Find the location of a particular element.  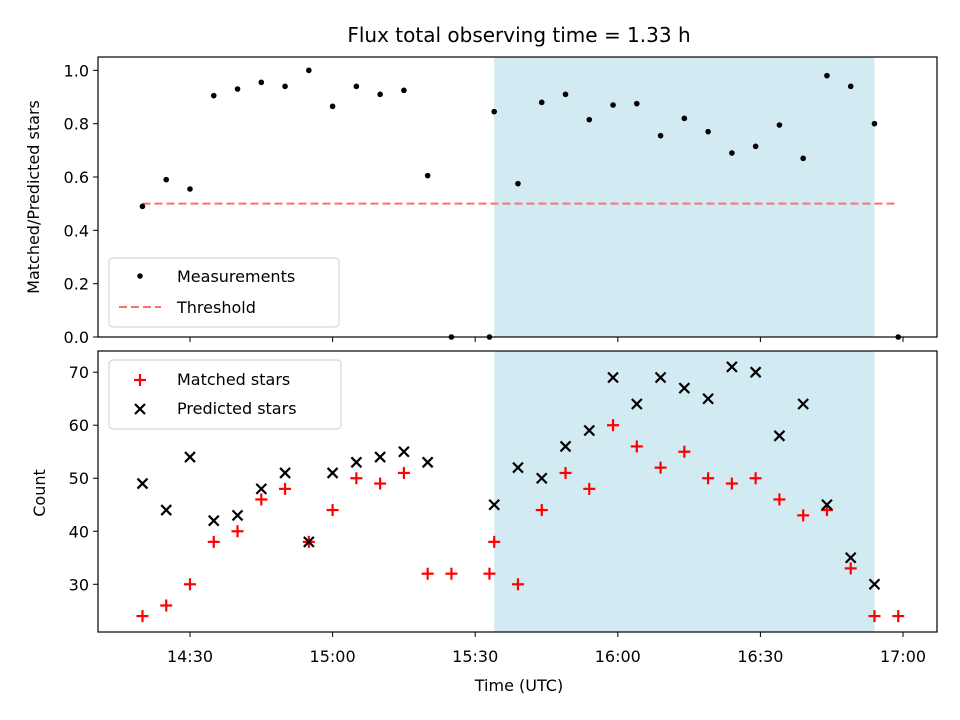

legend-marker-predicted is located at coordinates (140, 409).